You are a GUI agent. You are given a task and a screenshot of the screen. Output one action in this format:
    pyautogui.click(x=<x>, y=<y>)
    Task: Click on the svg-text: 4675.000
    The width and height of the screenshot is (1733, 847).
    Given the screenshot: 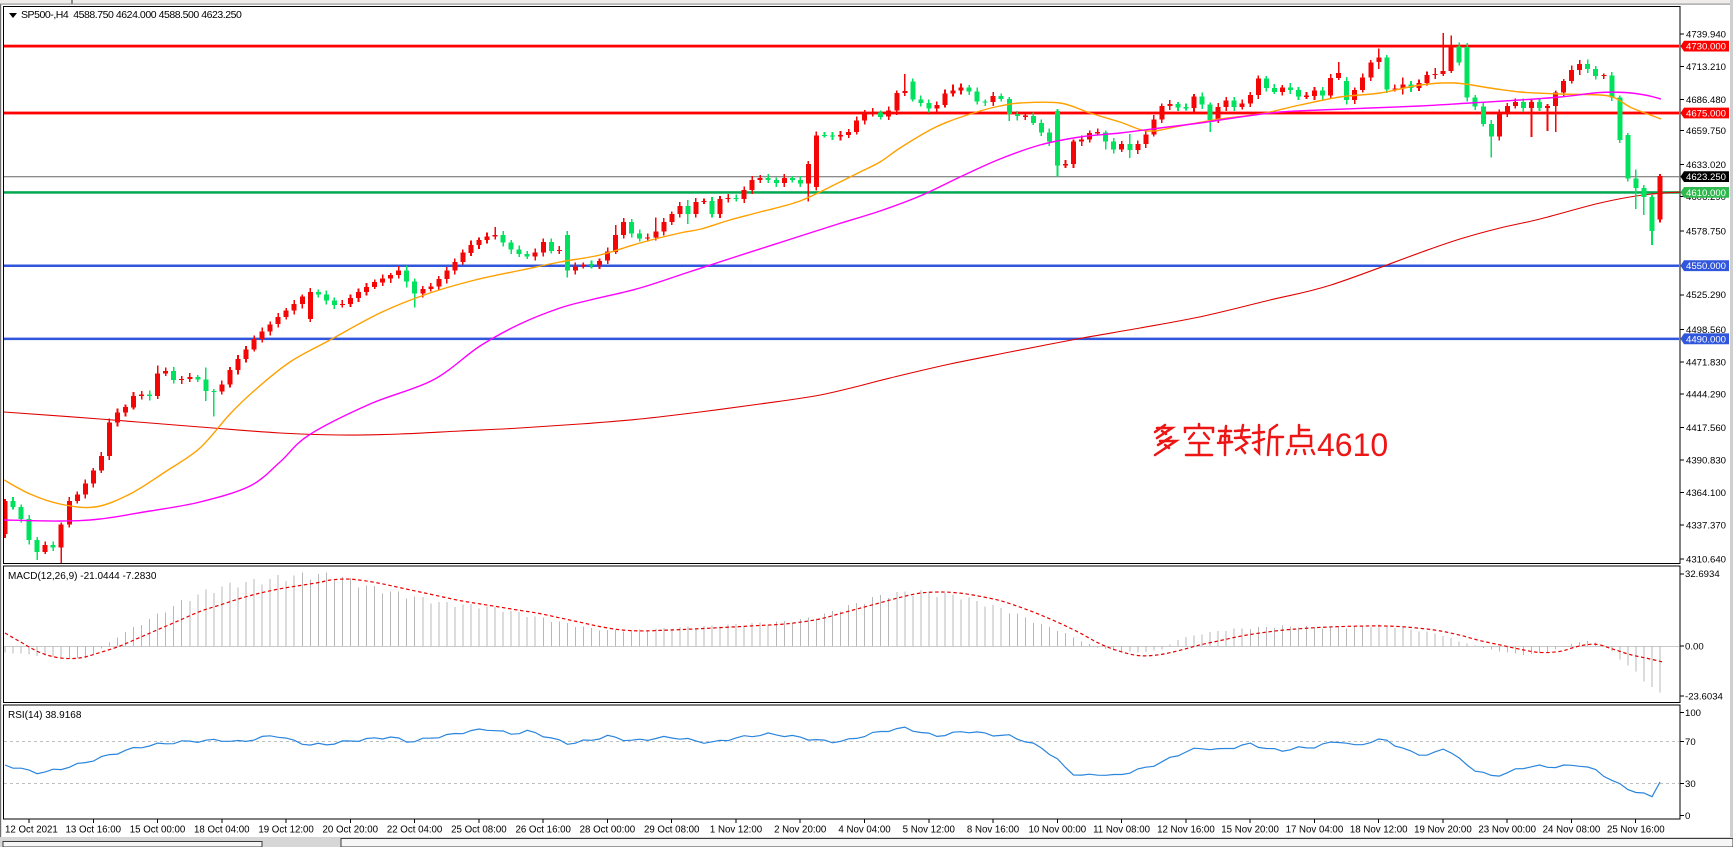 What is the action you would take?
    pyautogui.click(x=1706, y=114)
    